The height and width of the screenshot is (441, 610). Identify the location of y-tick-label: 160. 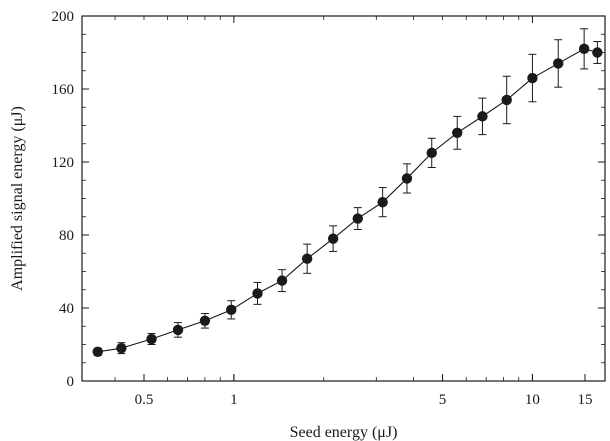
(63, 90).